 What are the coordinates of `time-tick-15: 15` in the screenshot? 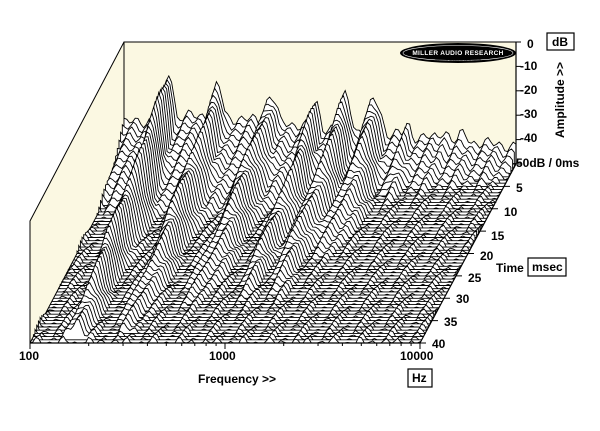 It's located at (498, 236).